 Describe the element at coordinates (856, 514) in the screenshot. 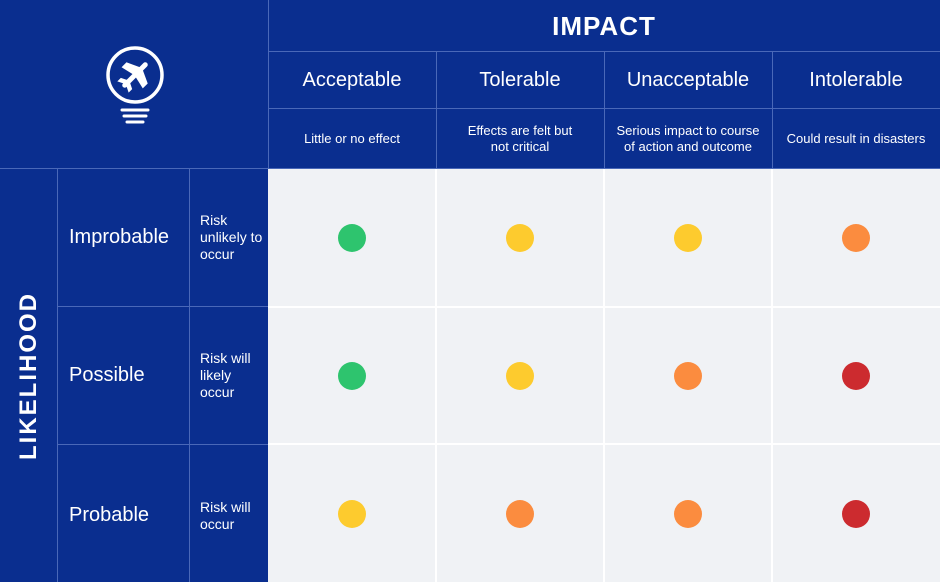

I see `risk-dot-probable-intolerable` at that location.